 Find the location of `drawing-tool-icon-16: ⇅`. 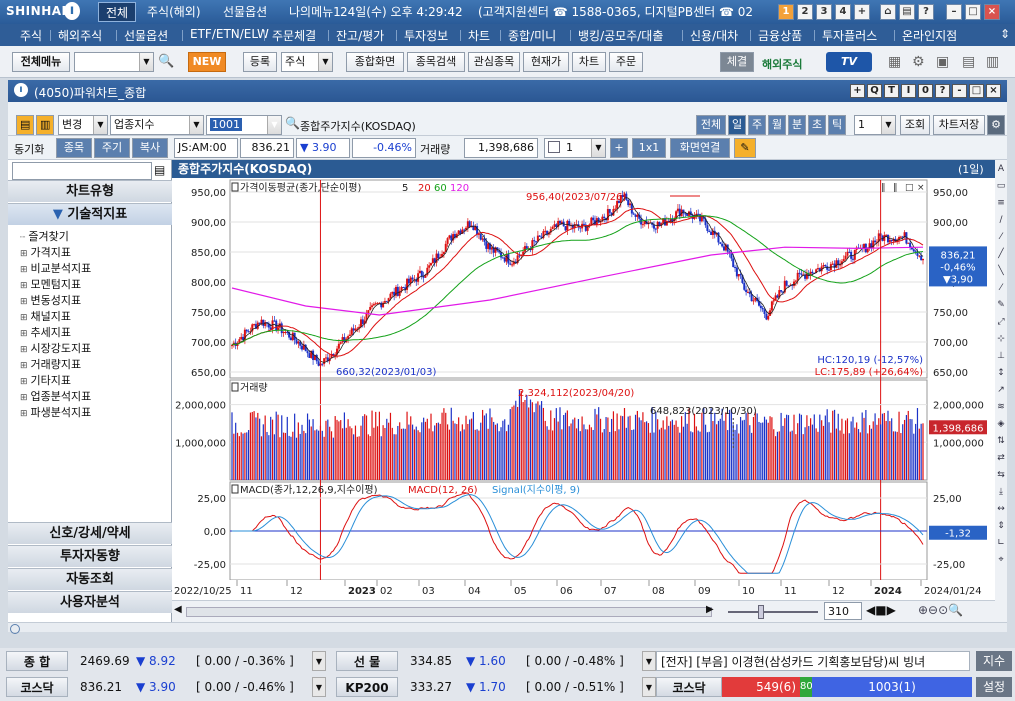

drawing-tool-icon-16: ⇅ is located at coordinates (1001, 441).